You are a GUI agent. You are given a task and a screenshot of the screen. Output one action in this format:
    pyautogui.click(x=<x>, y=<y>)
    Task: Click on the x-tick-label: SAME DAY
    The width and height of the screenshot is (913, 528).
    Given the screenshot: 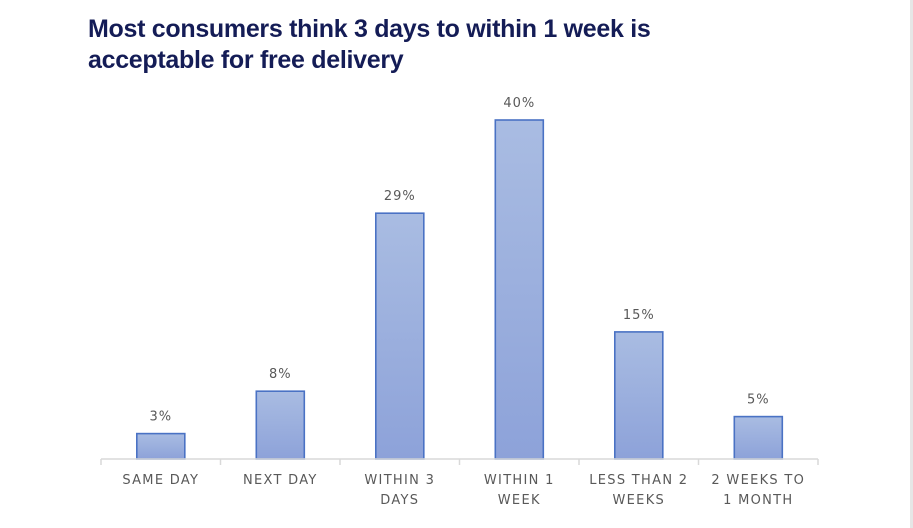 What is the action you would take?
    pyautogui.click(x=160, y=480)
    